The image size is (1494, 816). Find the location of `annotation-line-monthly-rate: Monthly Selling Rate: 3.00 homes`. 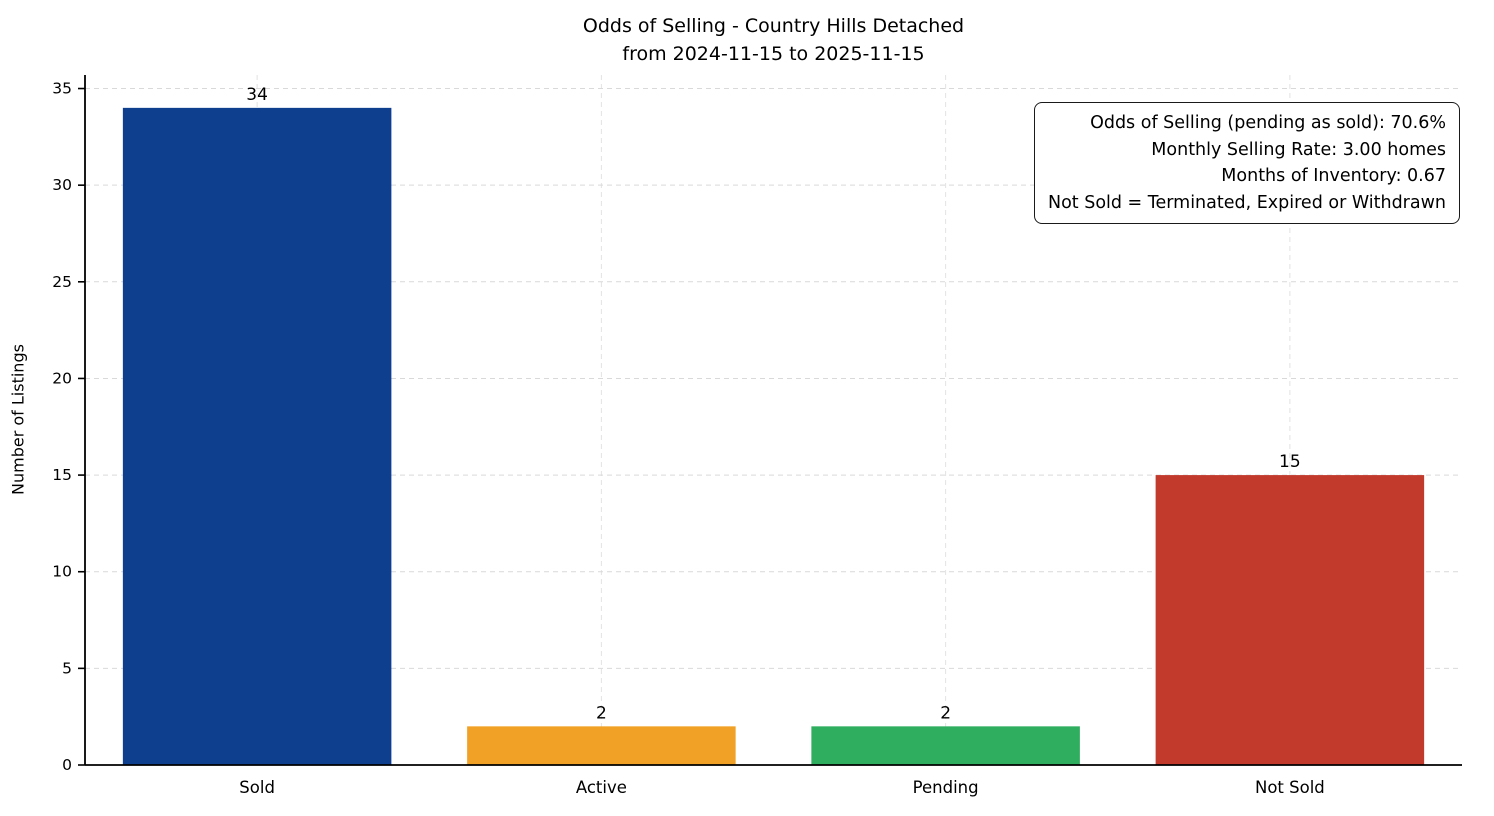

annotation-line-monthly-rate: Monthly Selling Rate: 3.00 homes is located at coordinates (1298, 149).